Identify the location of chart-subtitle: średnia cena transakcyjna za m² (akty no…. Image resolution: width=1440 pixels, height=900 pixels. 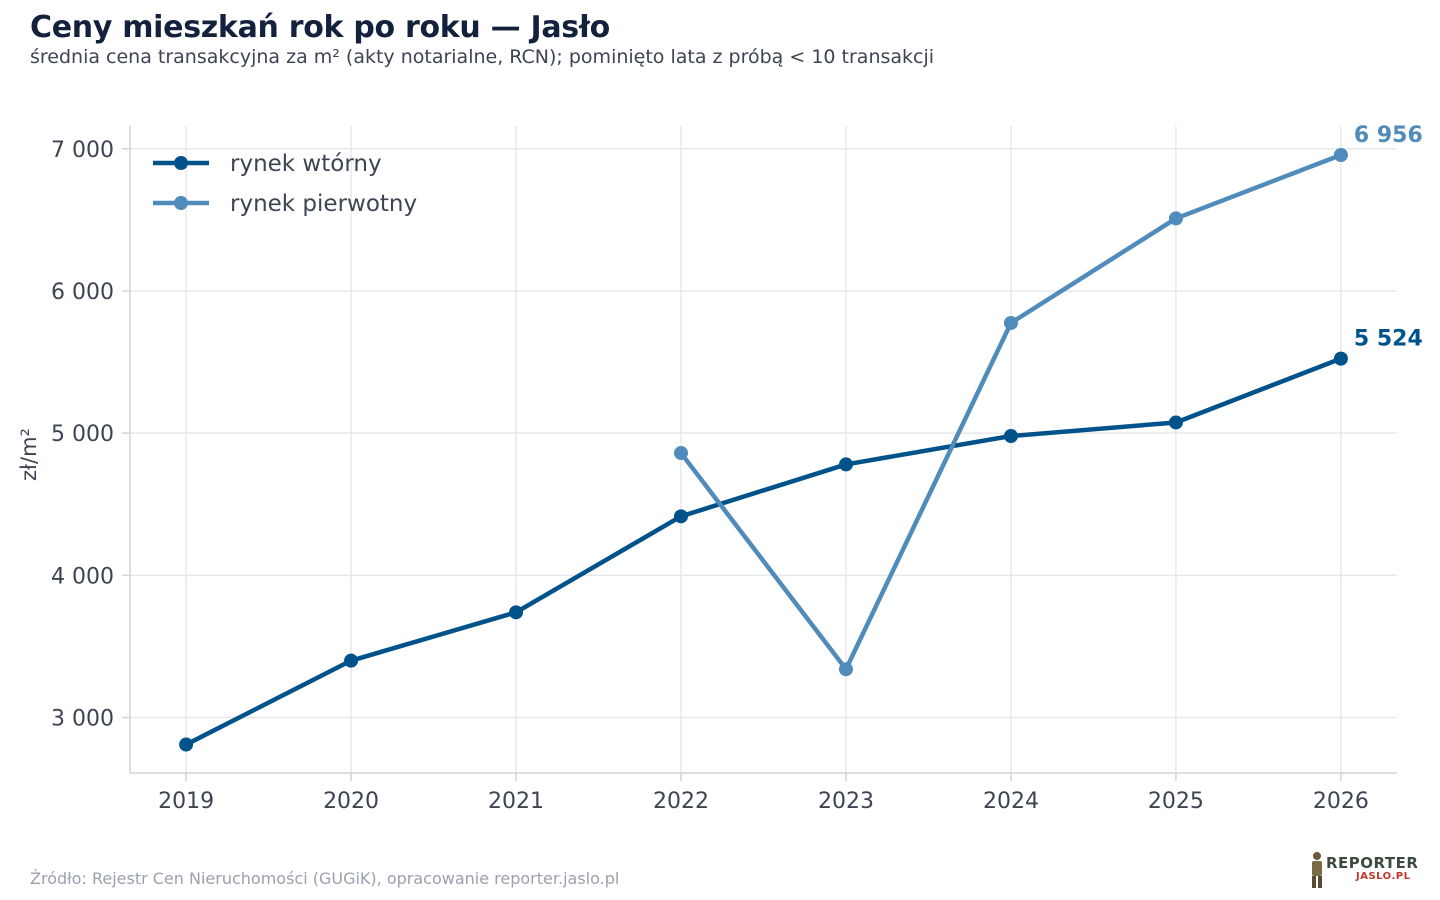
(482, 57).